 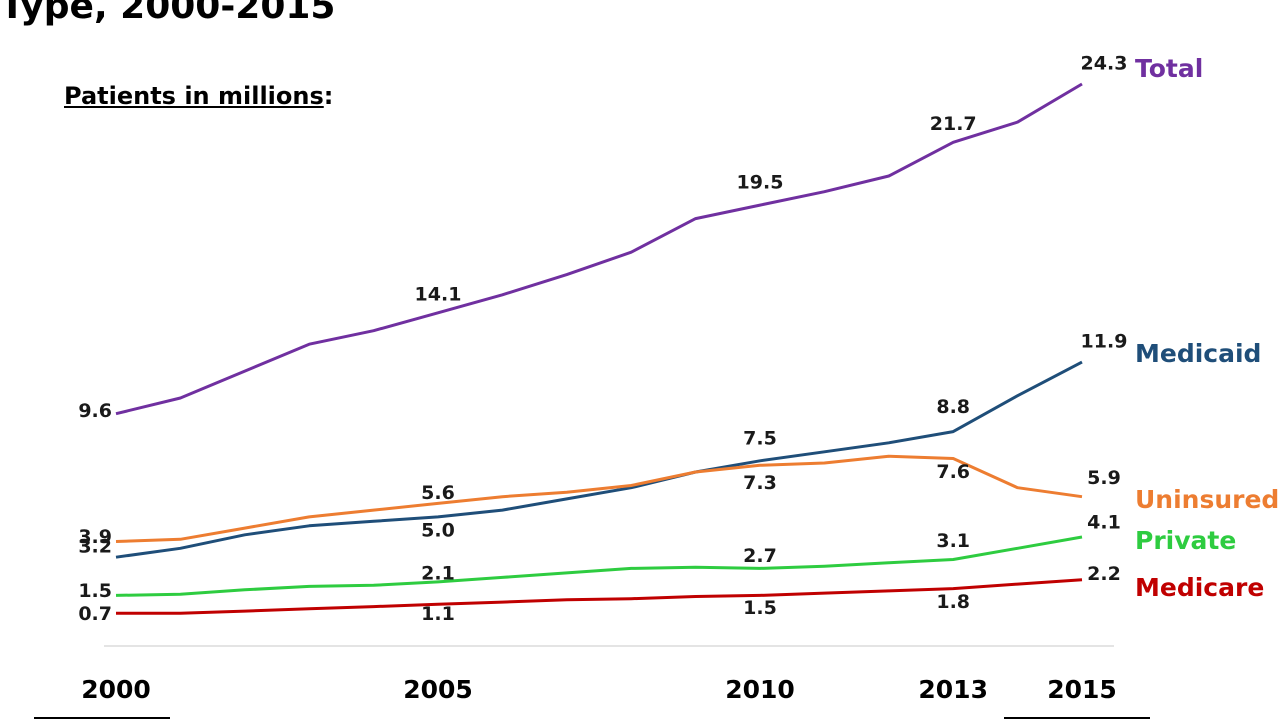 I want to click on data-label-private-2000: 1.5, so click(x=95, y=591).